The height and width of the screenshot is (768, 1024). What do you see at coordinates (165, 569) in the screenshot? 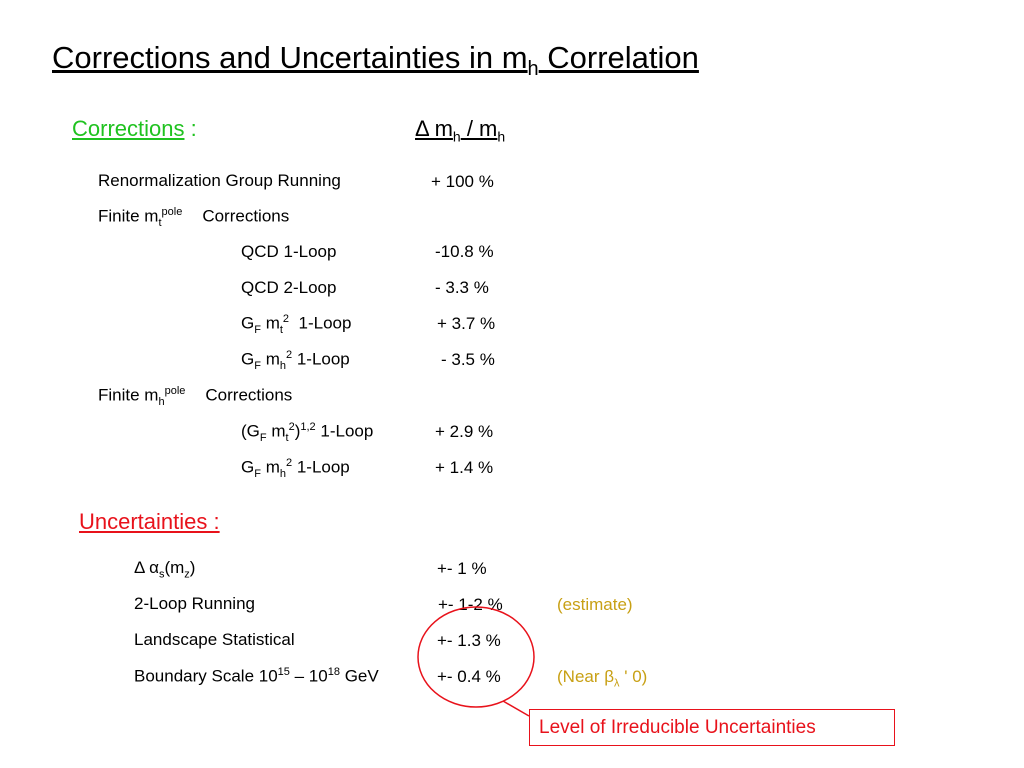
I see `alpha-label: Δ αs(mz)` at bounding box center [165, 569].